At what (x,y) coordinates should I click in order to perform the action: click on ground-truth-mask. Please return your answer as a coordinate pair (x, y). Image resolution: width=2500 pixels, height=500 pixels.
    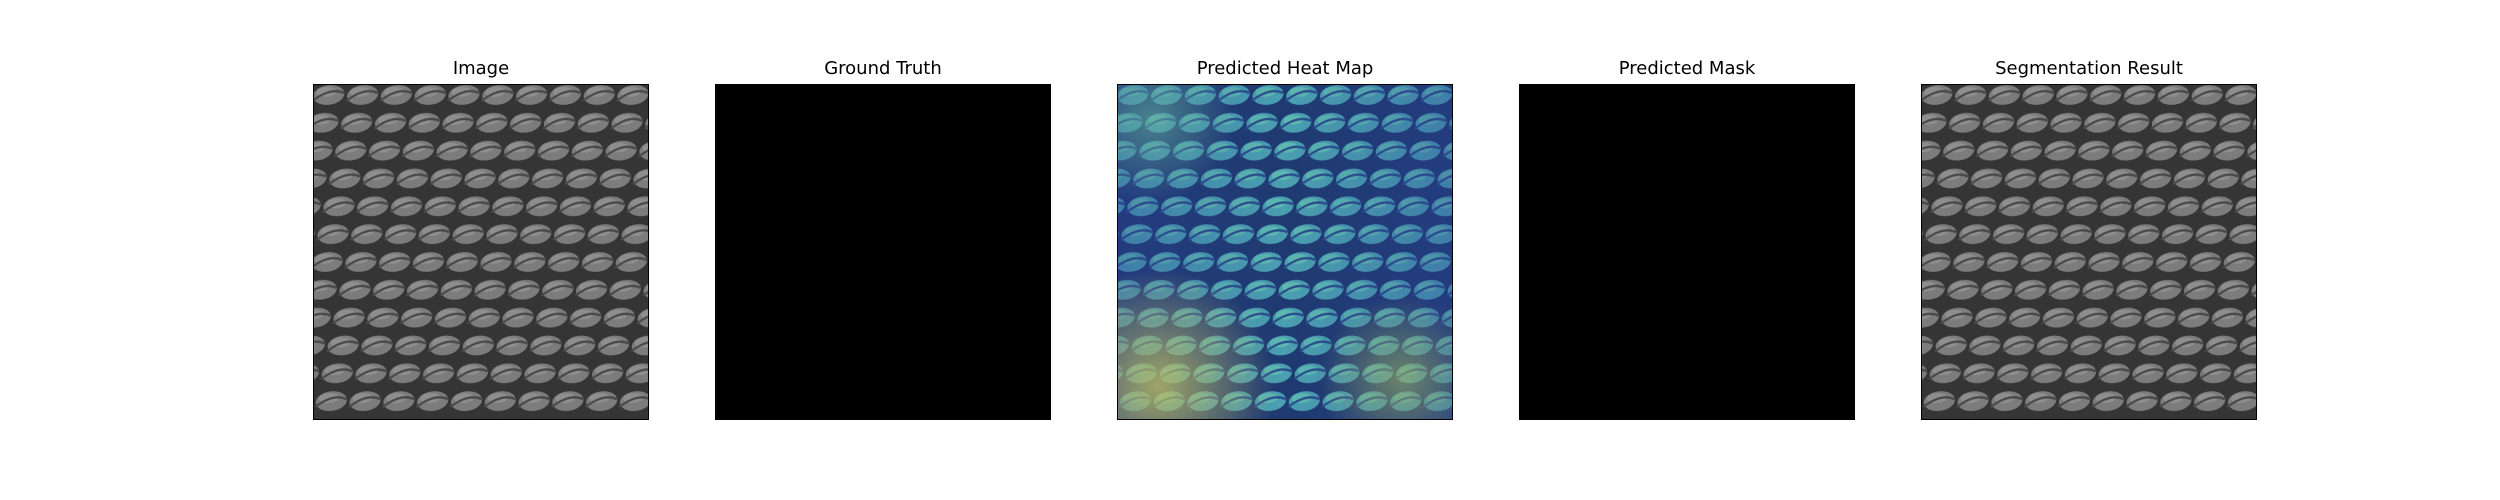
    Looking at the image, I should click on (883, 252).